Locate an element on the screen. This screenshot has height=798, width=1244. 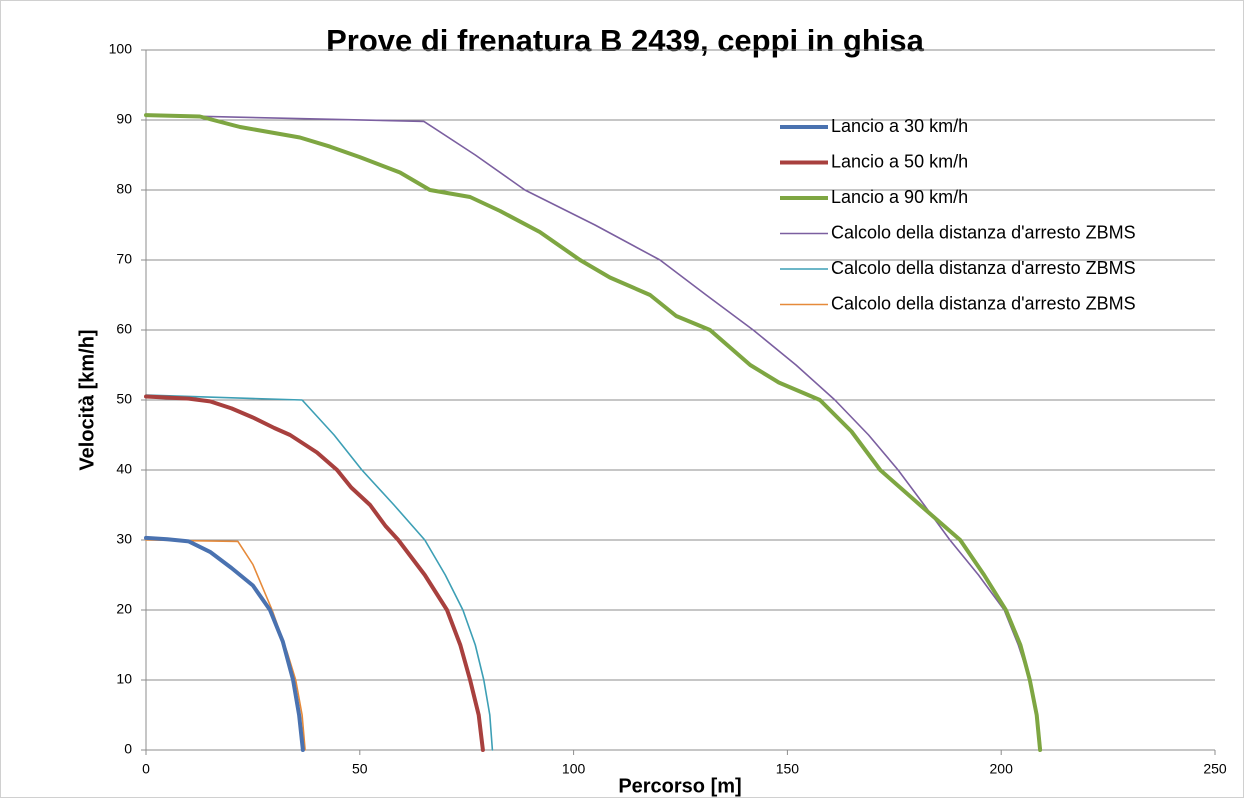
y-tick-label: 100 is located at coordinates (121, 49).